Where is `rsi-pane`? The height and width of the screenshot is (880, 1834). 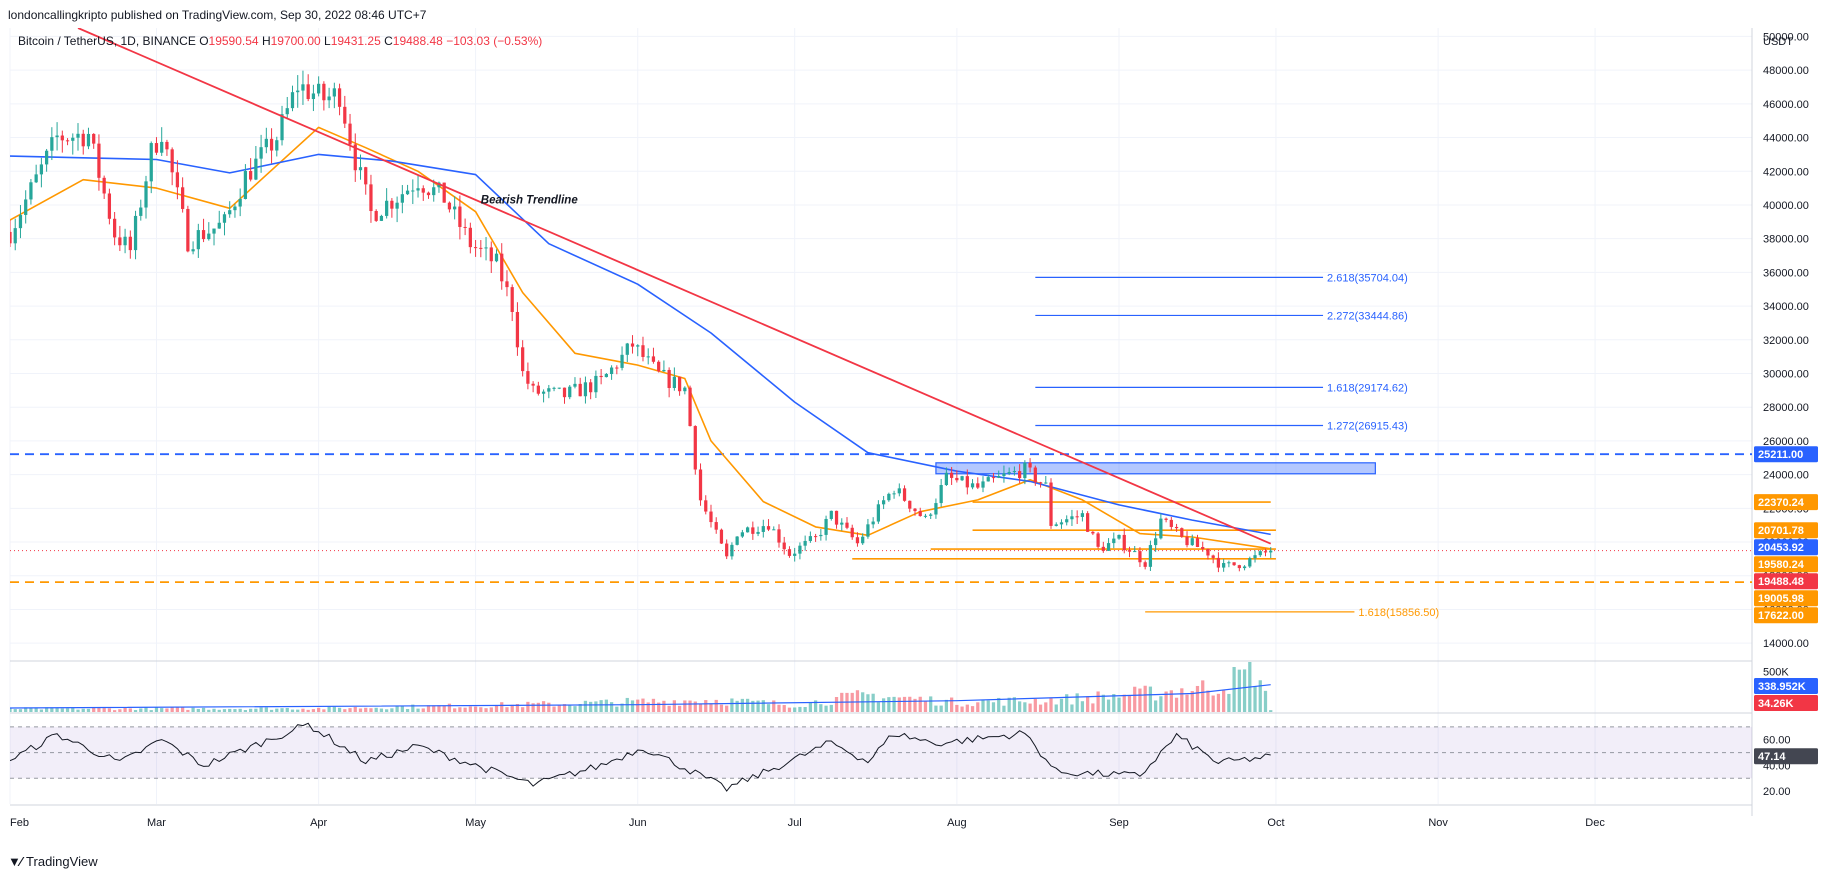
rsi-pane is located at coordinates (881, 757).